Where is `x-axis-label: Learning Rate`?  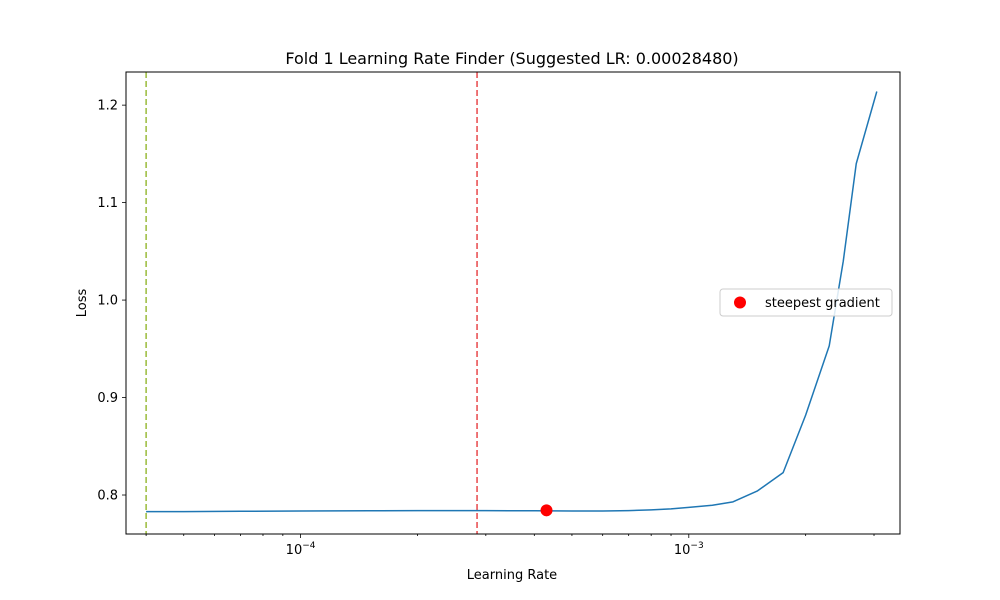 x-axis-label: Learning Rate is located at coordinates (512, 575).